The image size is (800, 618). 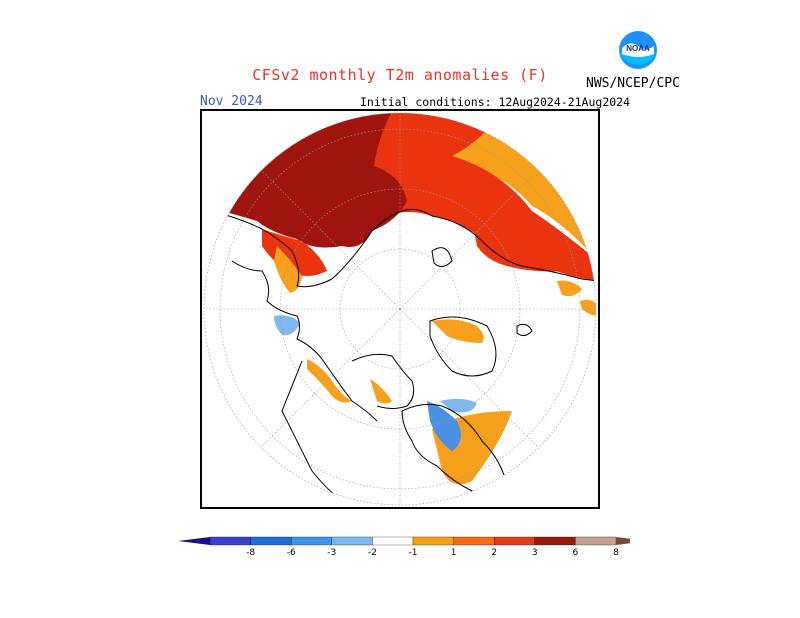 I want to click on colorbar-tick-label: -2, so click(x=372, y=553).